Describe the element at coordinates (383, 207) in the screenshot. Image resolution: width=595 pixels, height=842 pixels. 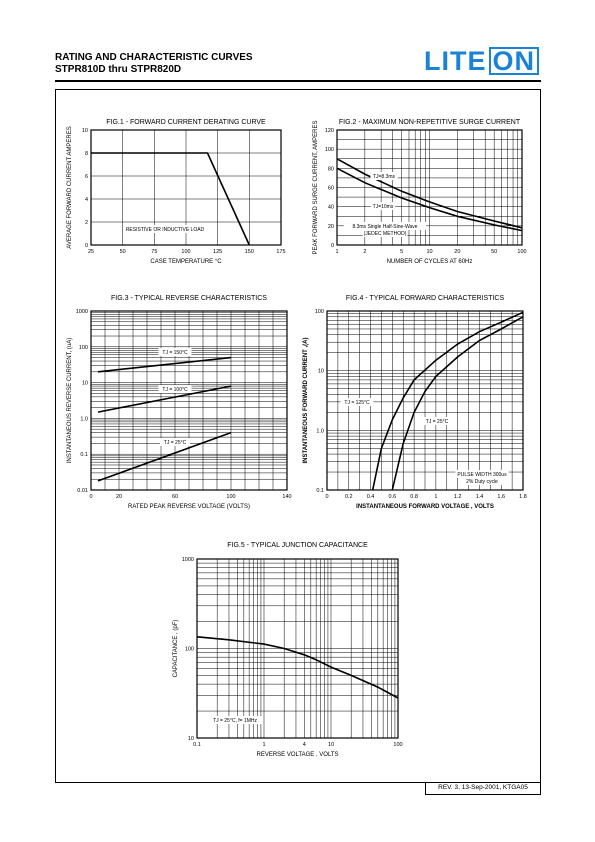
I see `fig2-tj10-label: TJ=10ms` at that location.